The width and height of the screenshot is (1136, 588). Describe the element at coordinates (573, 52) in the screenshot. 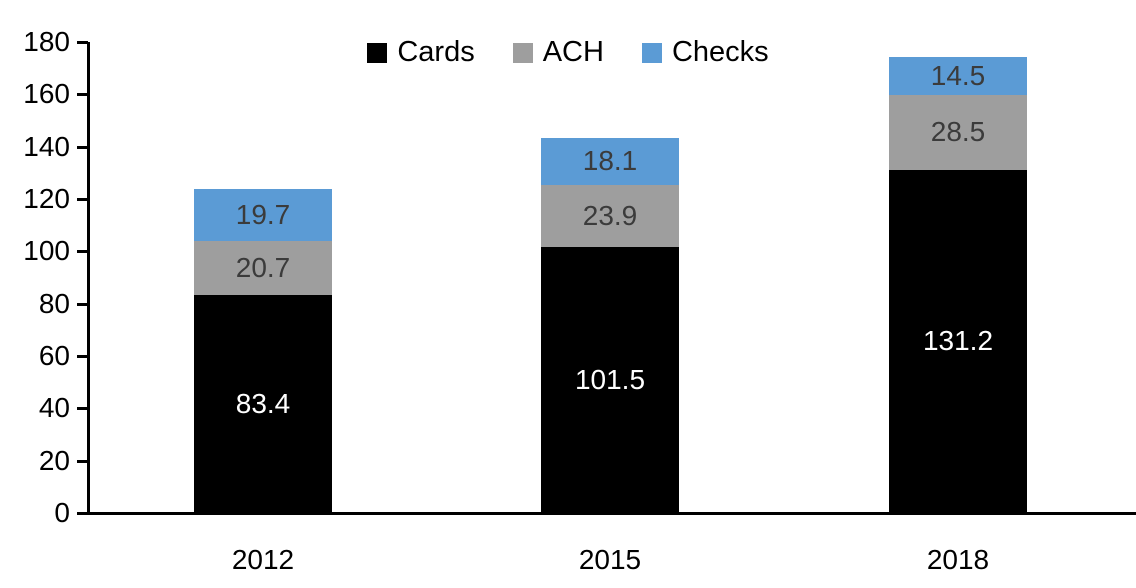

I see `legend-label: ACH` at that location.